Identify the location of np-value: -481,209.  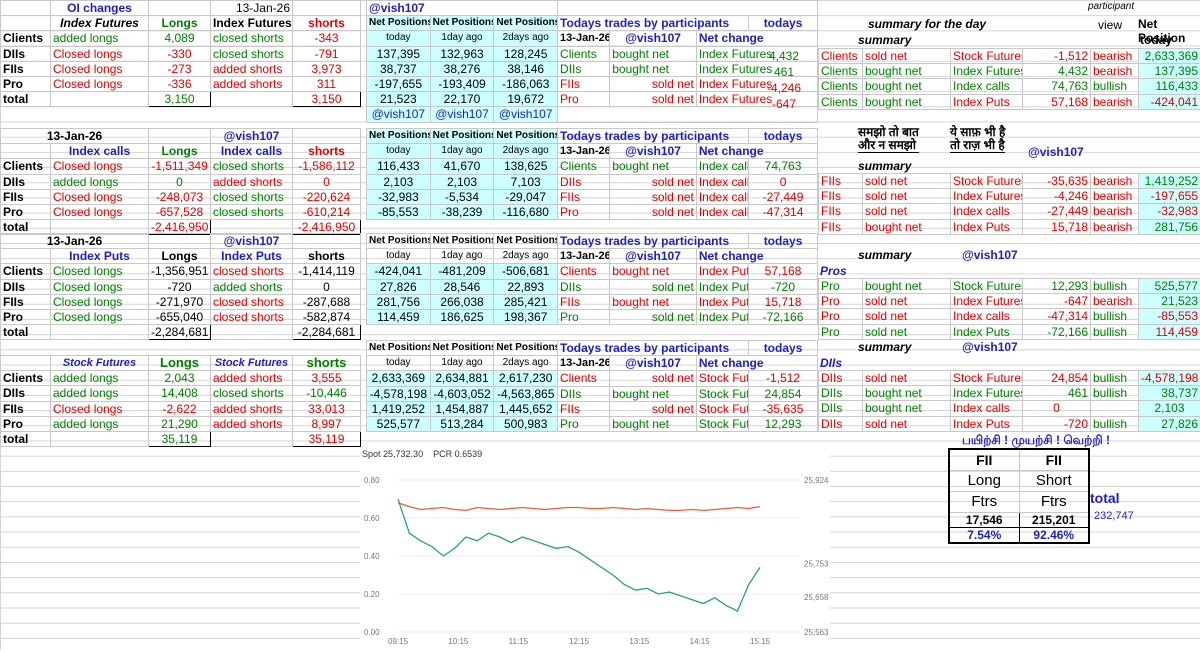
(462, 271).